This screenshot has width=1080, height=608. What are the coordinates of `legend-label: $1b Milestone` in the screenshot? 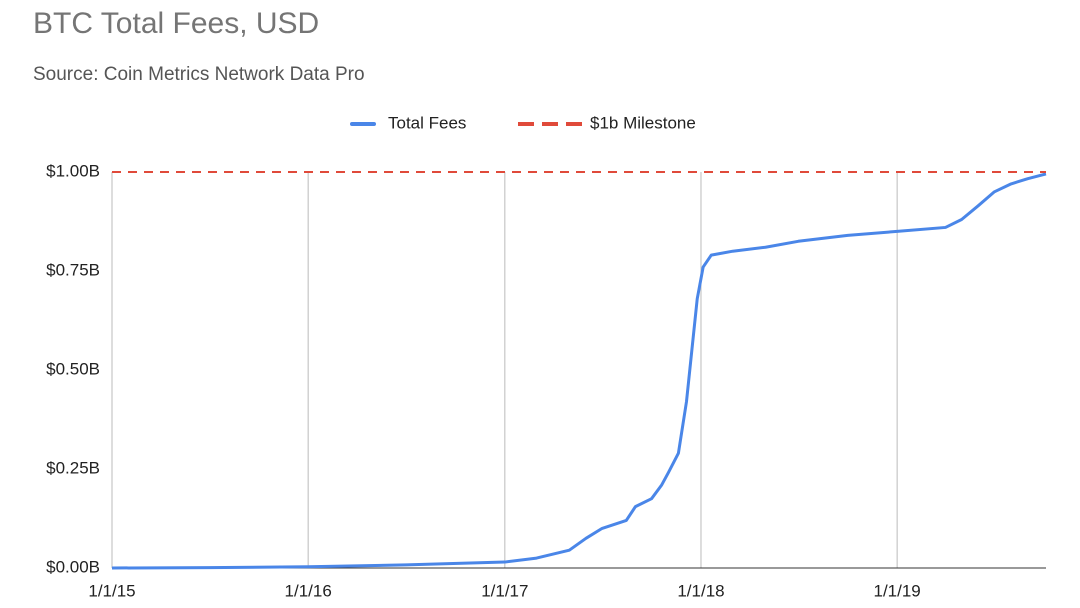 It's located at (643, 122).